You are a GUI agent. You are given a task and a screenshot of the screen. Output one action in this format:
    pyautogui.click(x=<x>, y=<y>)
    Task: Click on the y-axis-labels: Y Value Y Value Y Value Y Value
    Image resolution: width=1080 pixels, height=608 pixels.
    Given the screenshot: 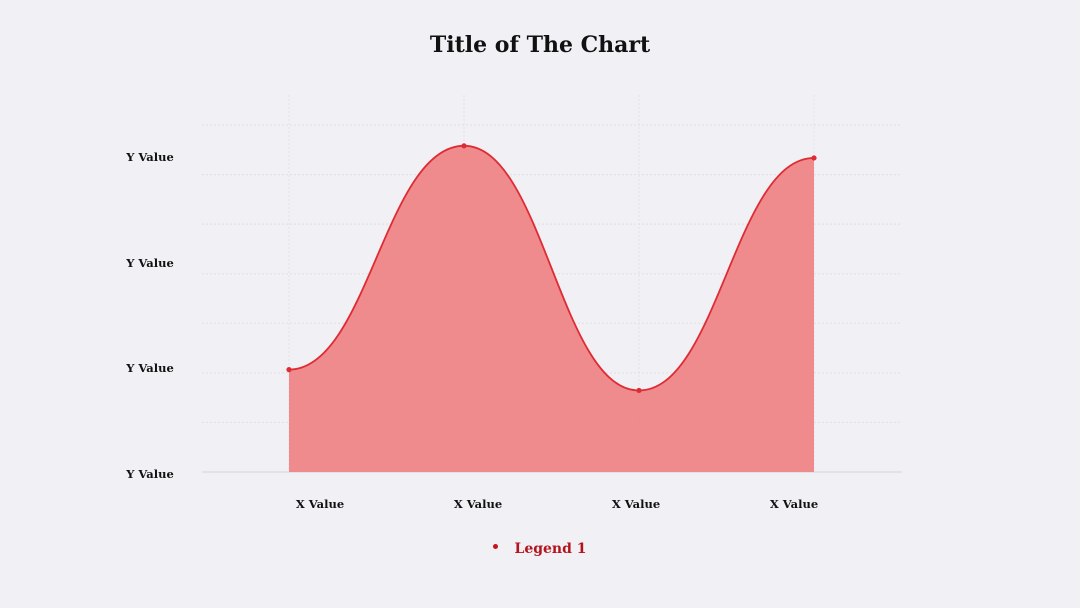 What is the action you would take?
    pyautogui.click(x=149, y=315)
    